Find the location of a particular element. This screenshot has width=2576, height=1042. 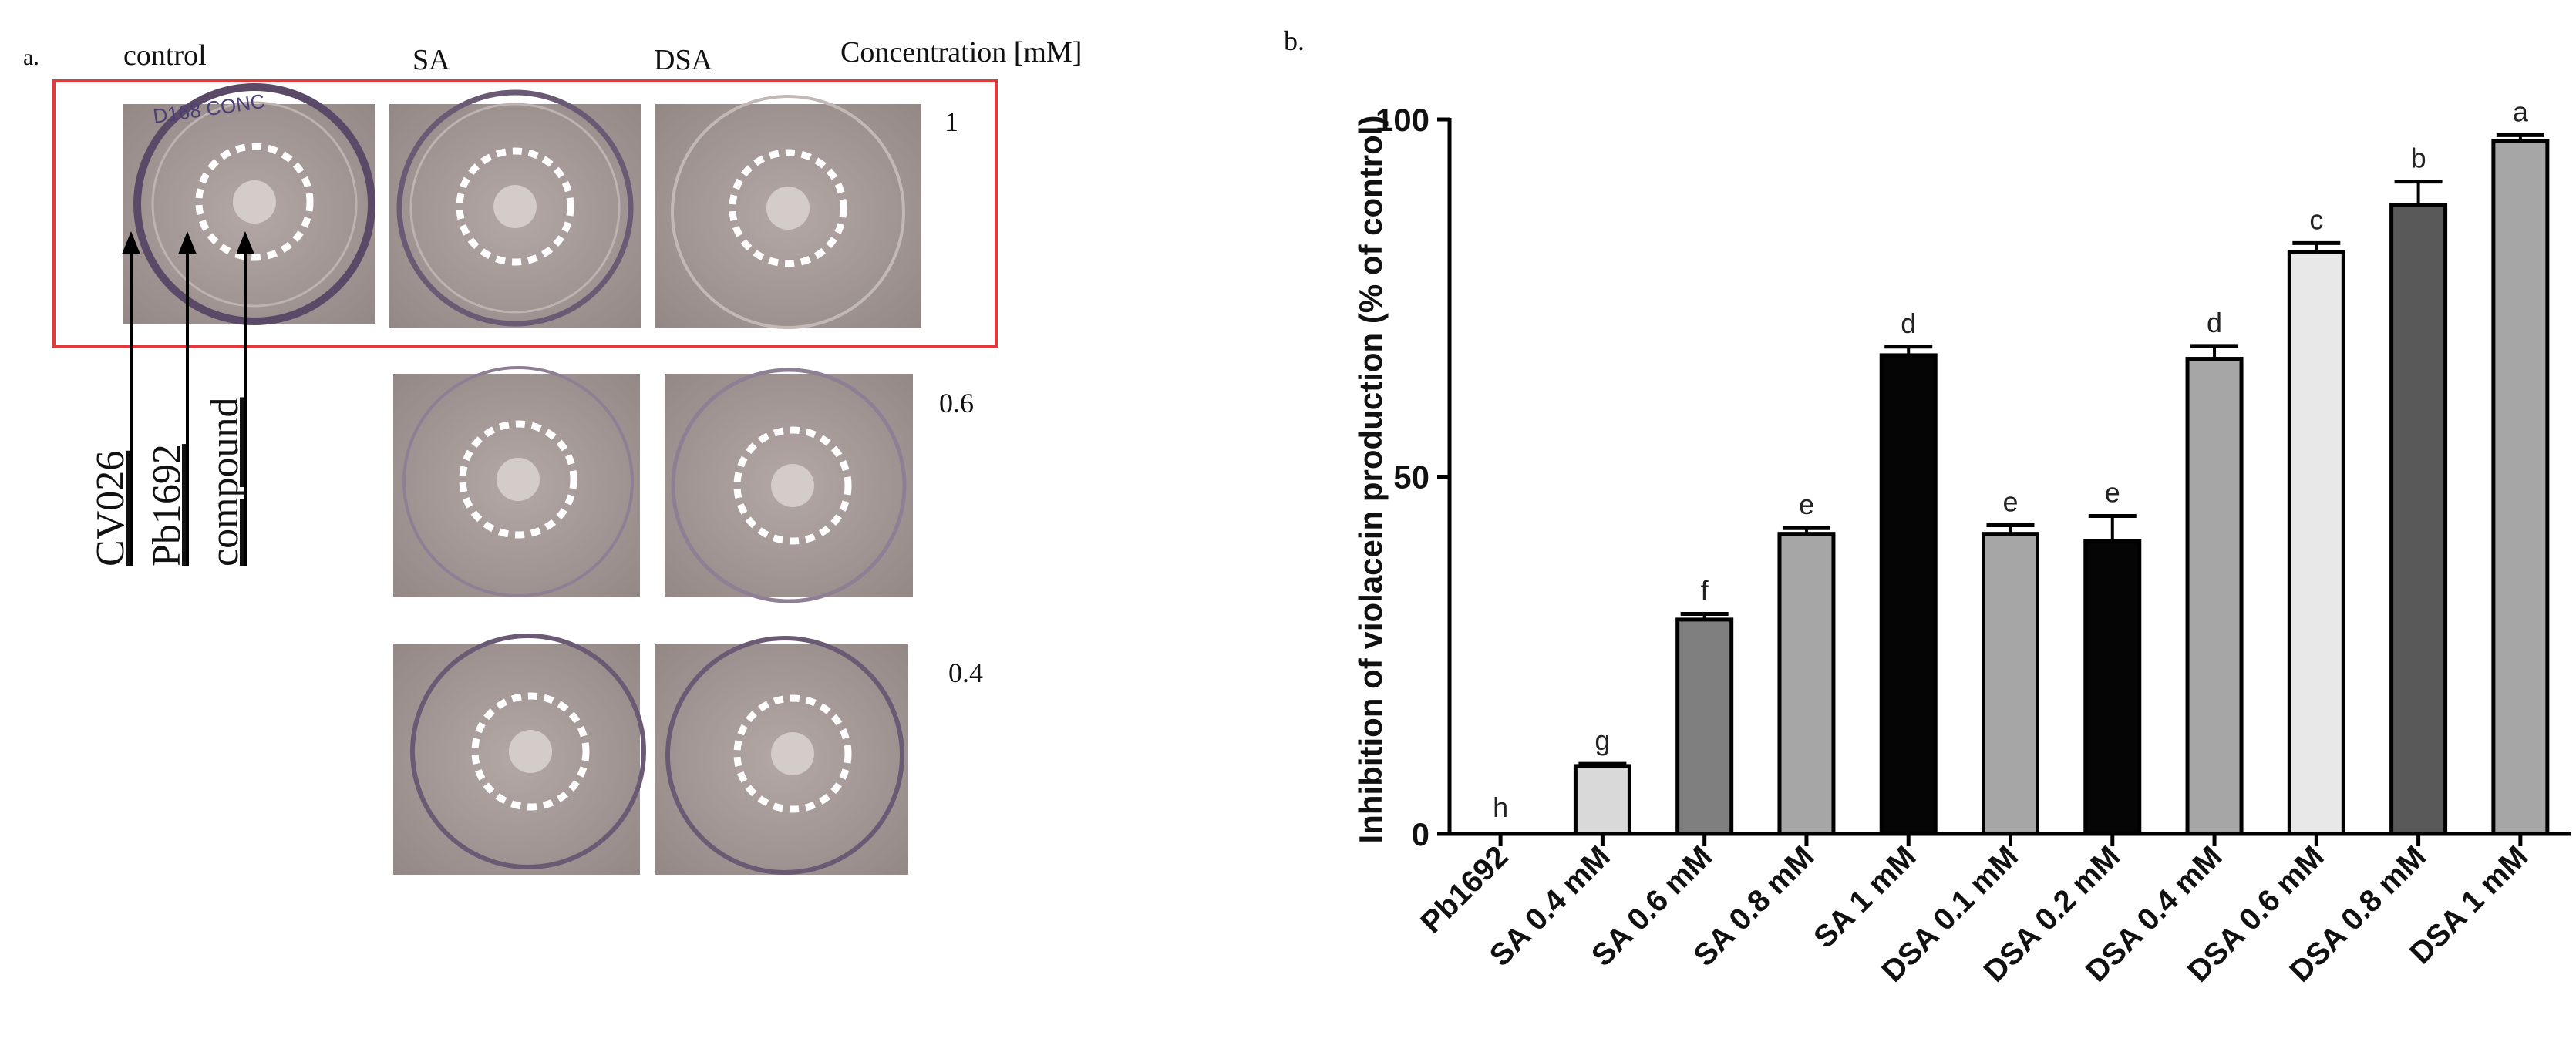

panel-b-label: b. is located at coordinates (1294, 40).